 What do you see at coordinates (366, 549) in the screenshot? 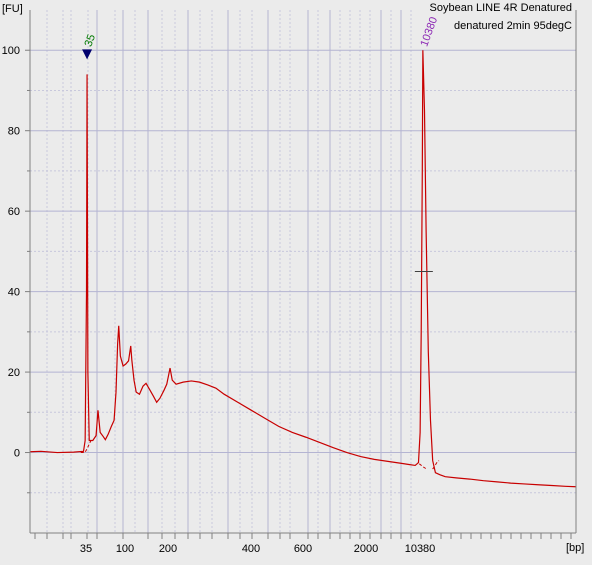
I see `x-tick-label: 2000` at bounding box center [366, 549].